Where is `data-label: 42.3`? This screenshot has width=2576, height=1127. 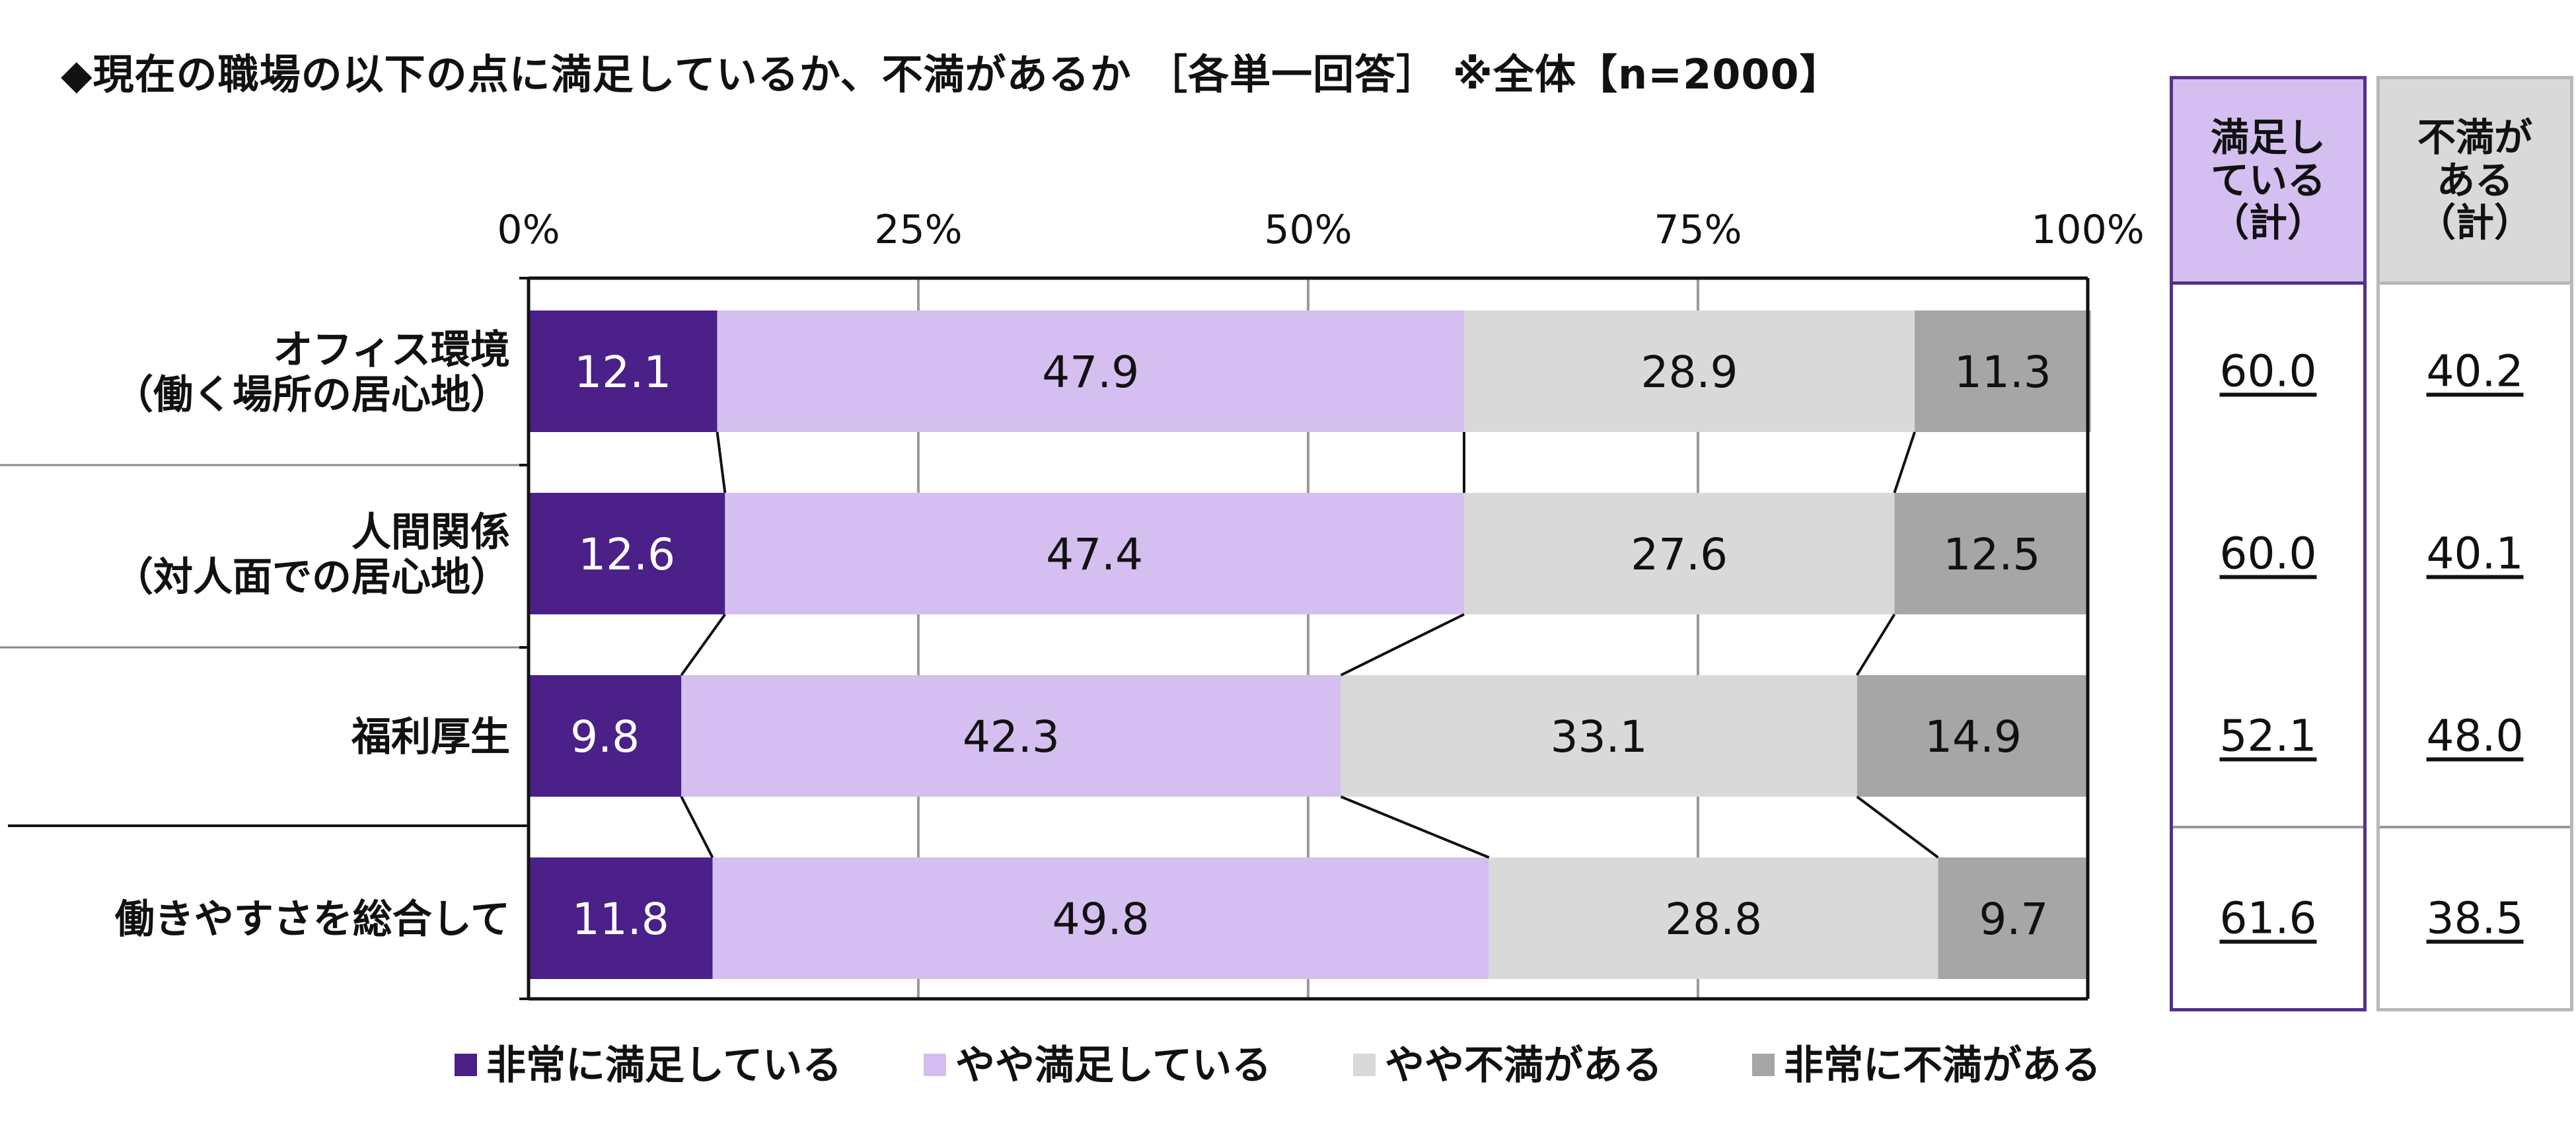 data-label: 42.3 is located at coordinates (1011, 737).